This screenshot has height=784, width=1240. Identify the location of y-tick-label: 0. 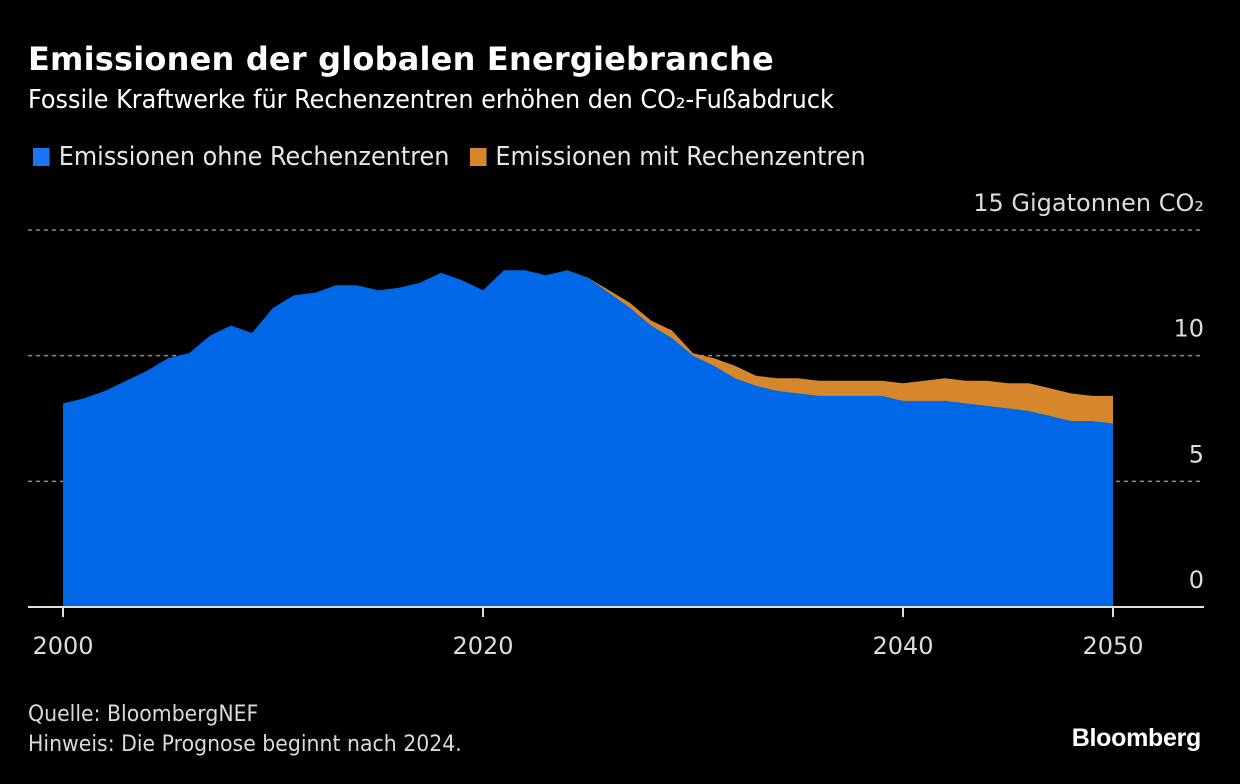
(1196, 580).